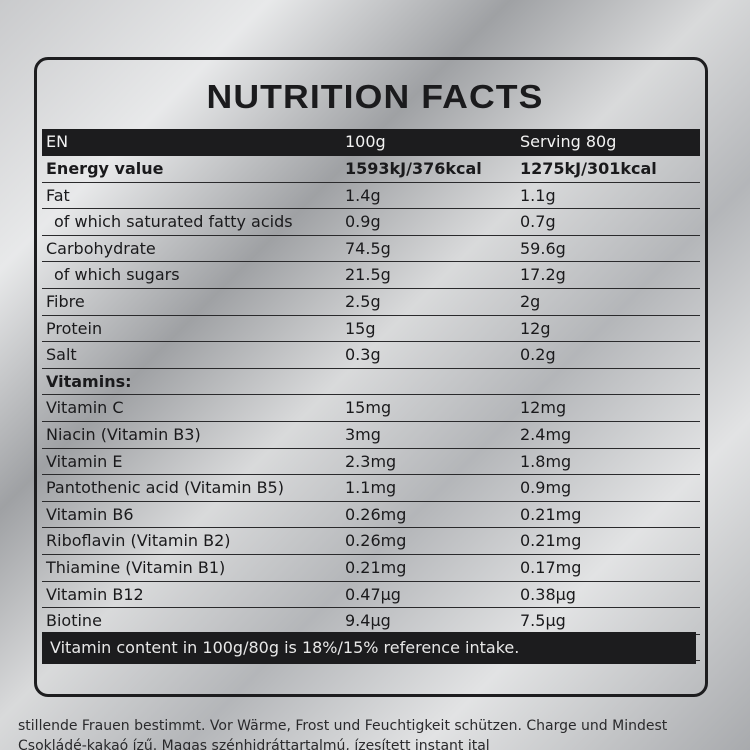 The height and width of the screenshot is (750, 750). I want to click on nutrient-value: 1.8mg, so click(546, 461).